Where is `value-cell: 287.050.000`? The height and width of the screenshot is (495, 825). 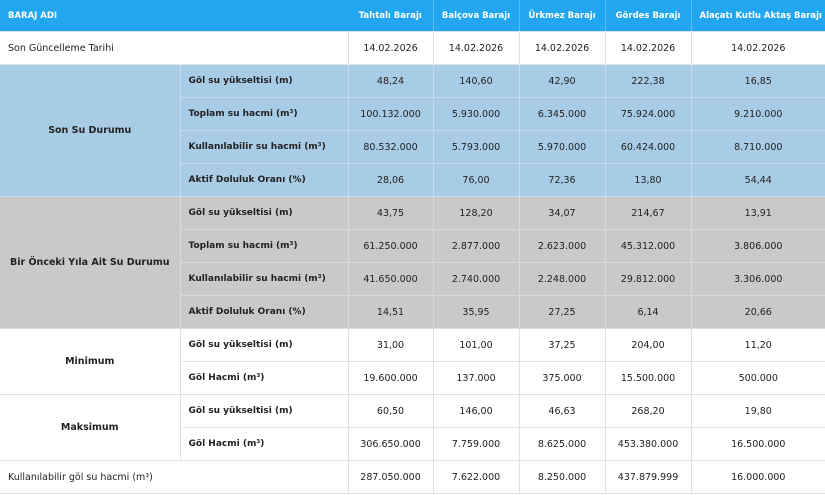
value-cell: 287.050.000 is located at coordinates (390, 477).